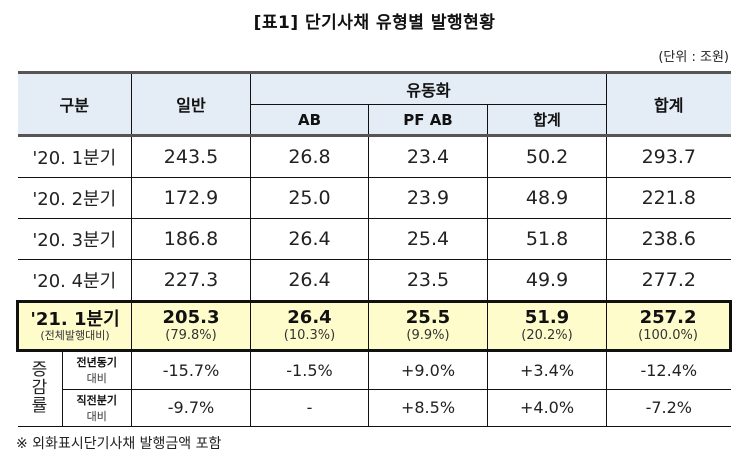 The height and width of the screenshot is (472, 749). Describe the element at coordinates (547, 239) in the screenshot. I see `cell-sec-total: 51.8` at that location.